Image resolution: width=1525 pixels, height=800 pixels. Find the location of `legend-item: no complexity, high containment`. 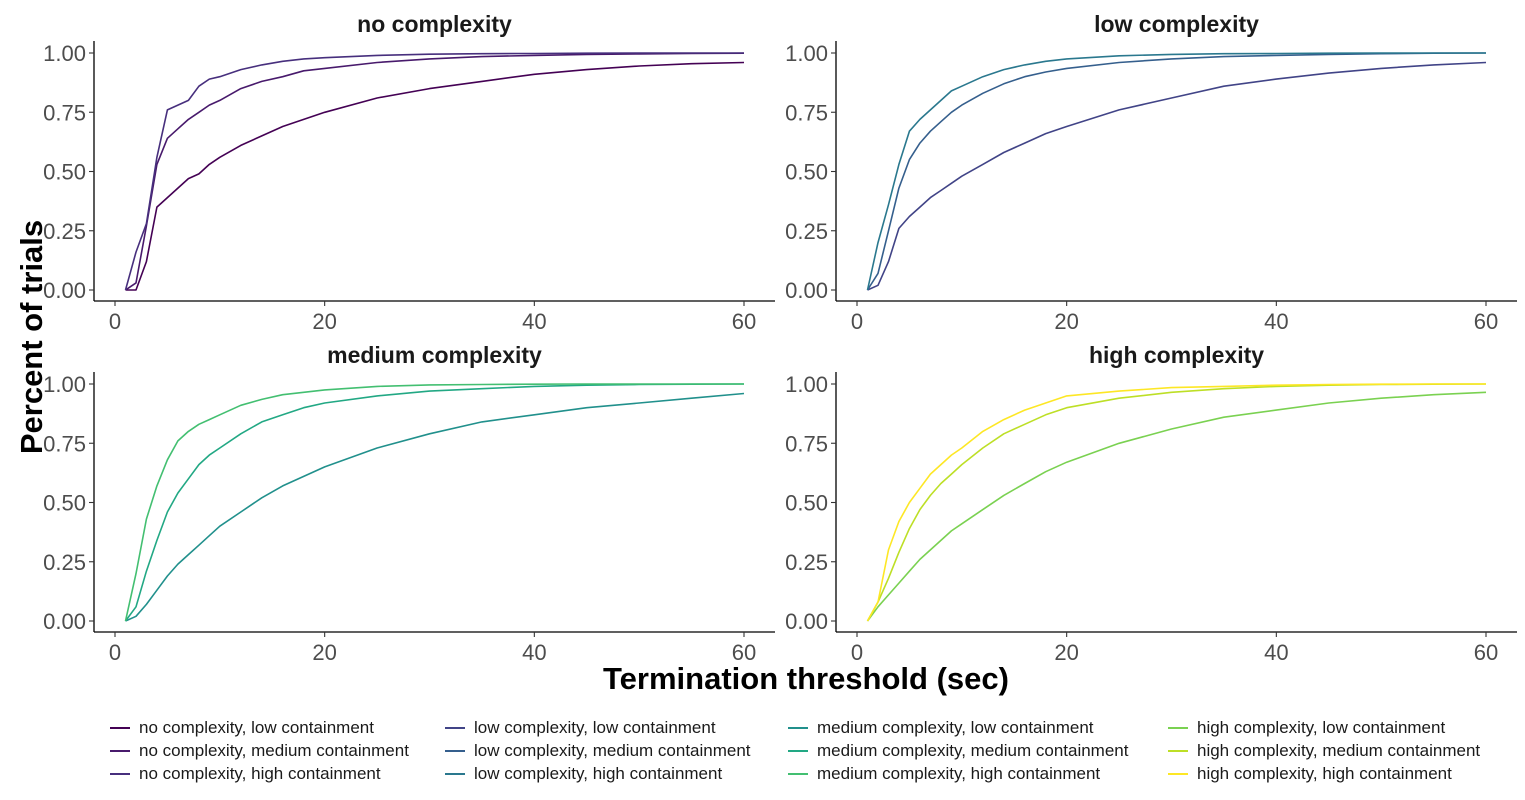

legend-item: no complexity, high containment is located at coordinates (277, 773).